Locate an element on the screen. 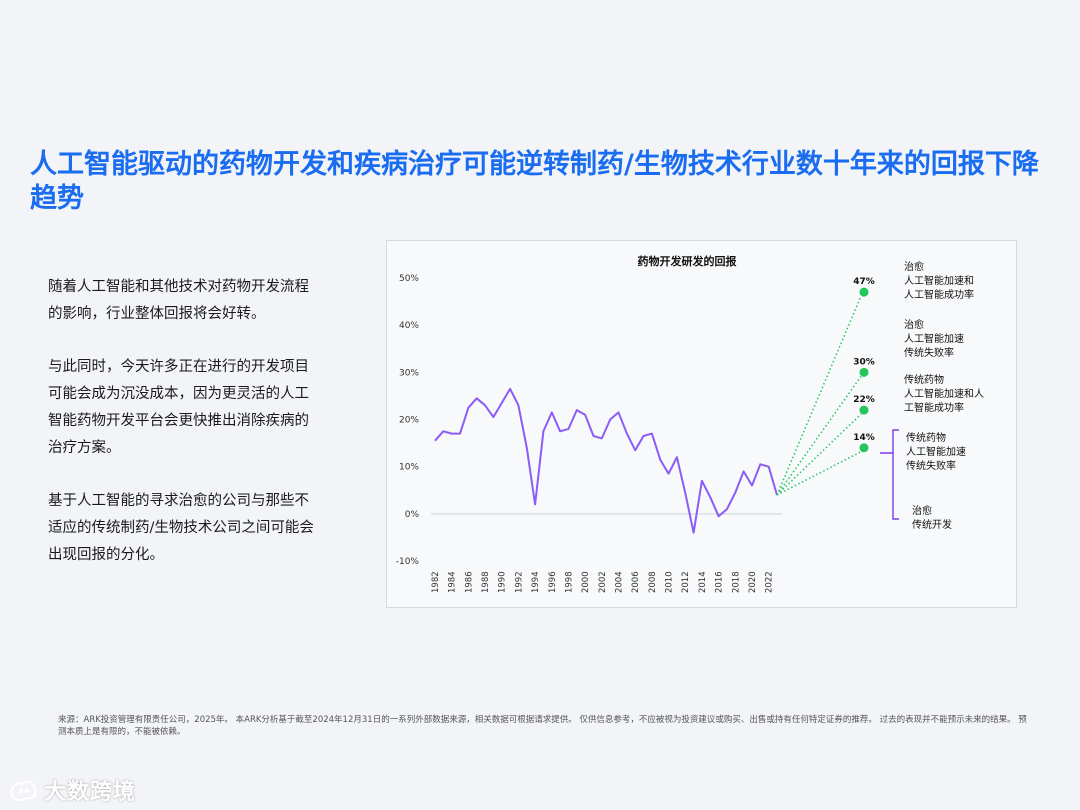  page-title: 人工智能驱动的药物开发和疾病治疗可能逆转制药/生物技术行业数十年来的回报下降趋势 is located at coordinates (534, 181).